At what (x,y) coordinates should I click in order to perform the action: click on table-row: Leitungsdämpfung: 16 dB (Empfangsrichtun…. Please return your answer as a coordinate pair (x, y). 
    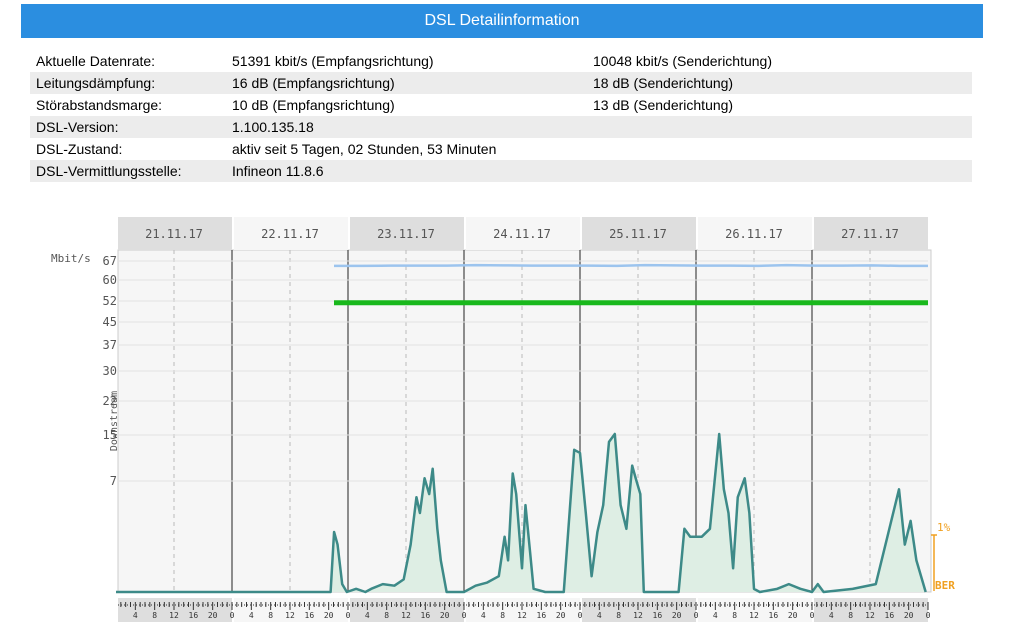
    Looking at the image, I should click on (501, 83).